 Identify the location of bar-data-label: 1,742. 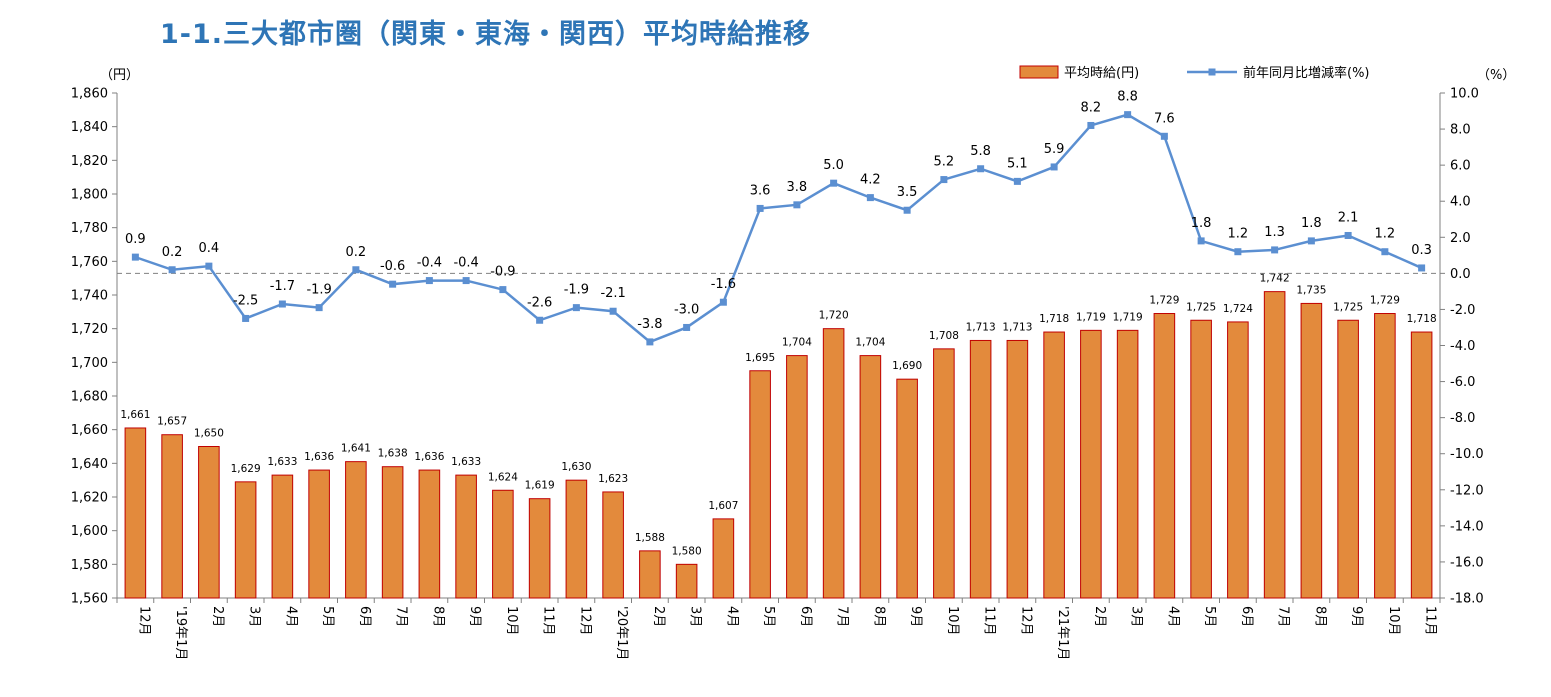
(1275, 279).